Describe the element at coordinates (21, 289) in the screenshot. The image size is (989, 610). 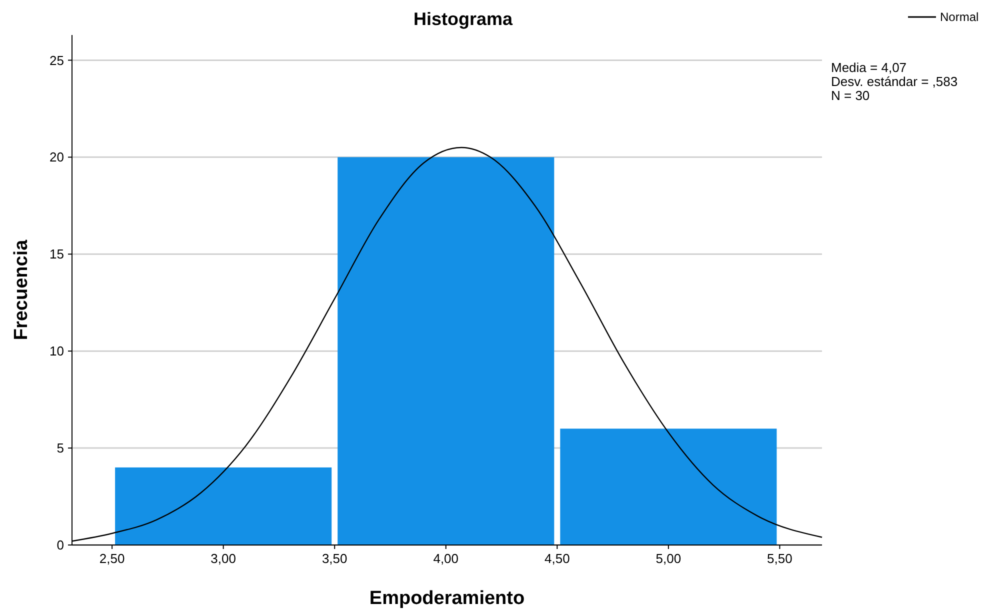
I see `y-axis-title: Frecuencia` at that location.